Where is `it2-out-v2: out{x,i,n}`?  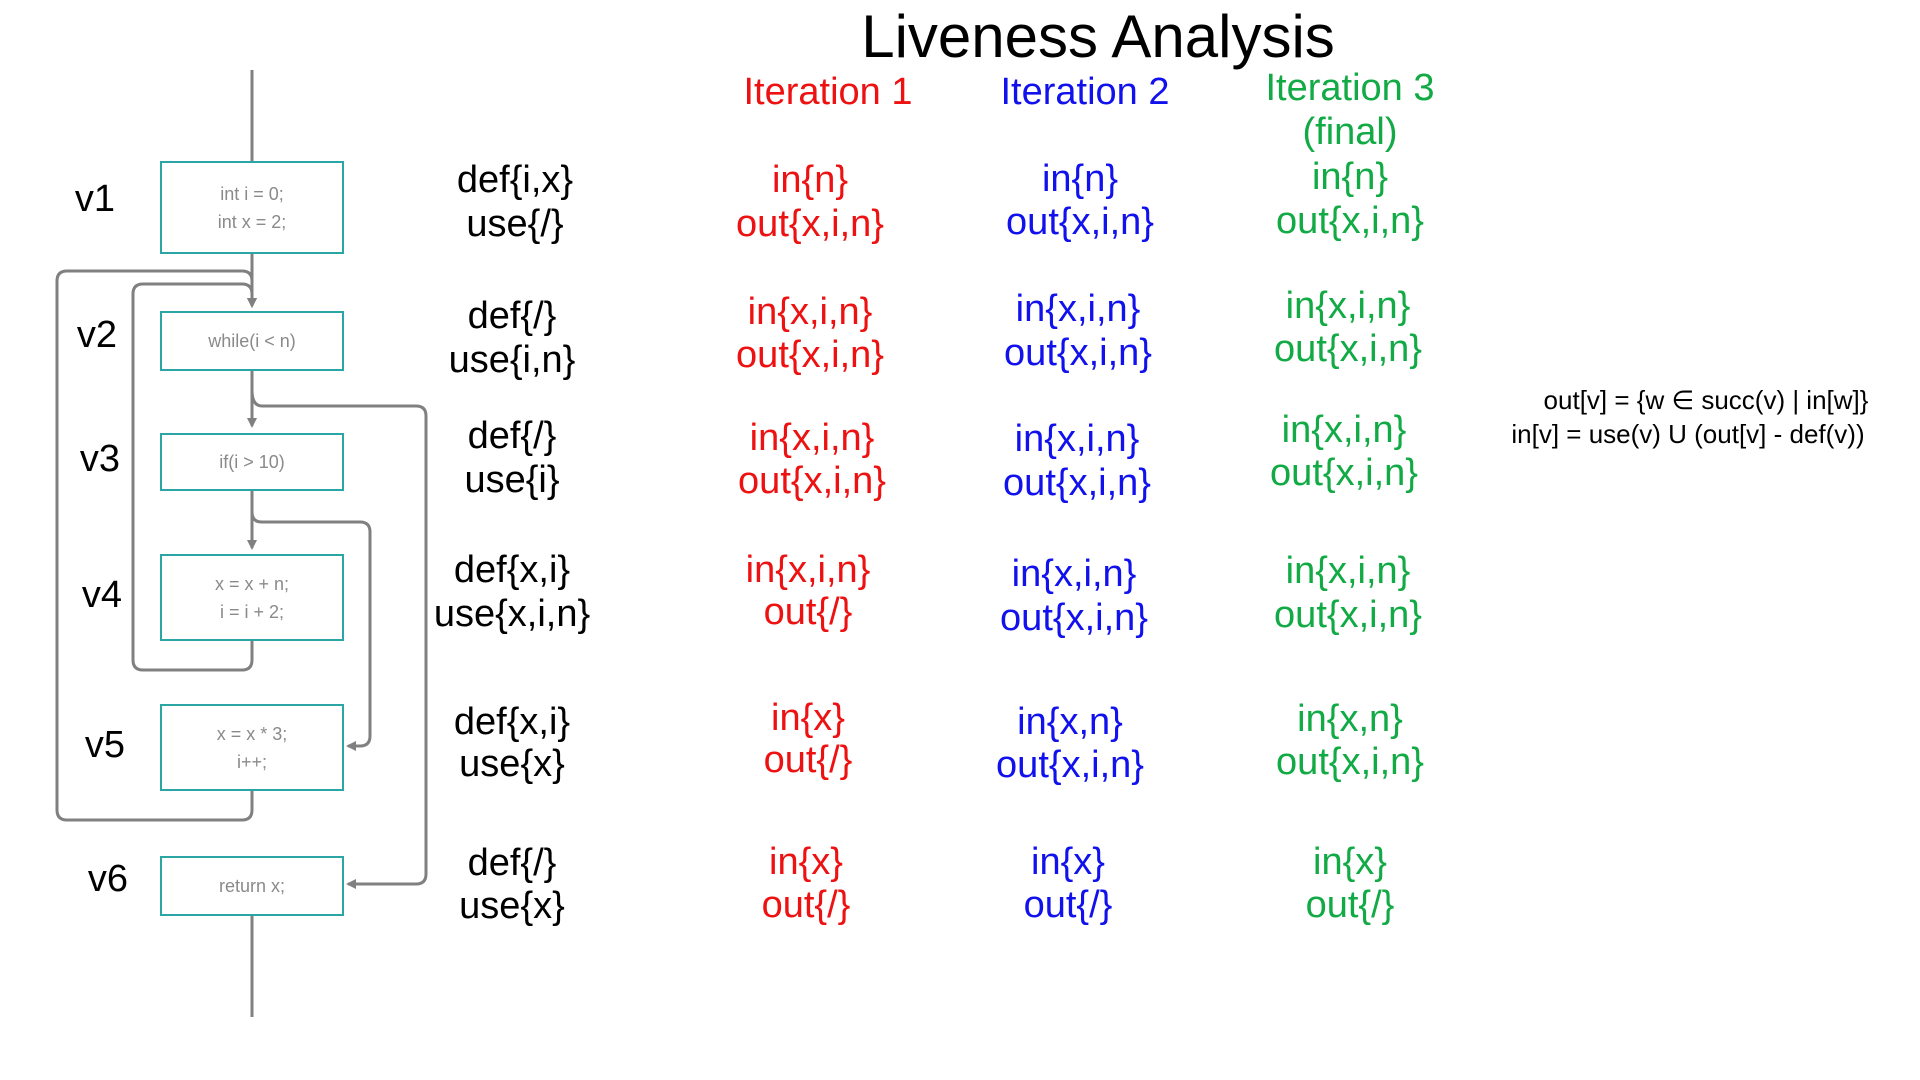
it2-out-v2: out{x,i,n} is located at coordinates (1078, 353).